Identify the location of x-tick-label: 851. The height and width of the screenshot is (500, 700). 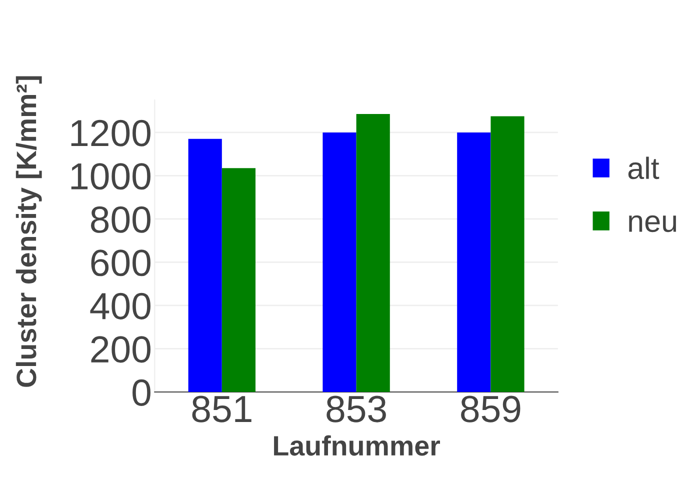
(222, 409).